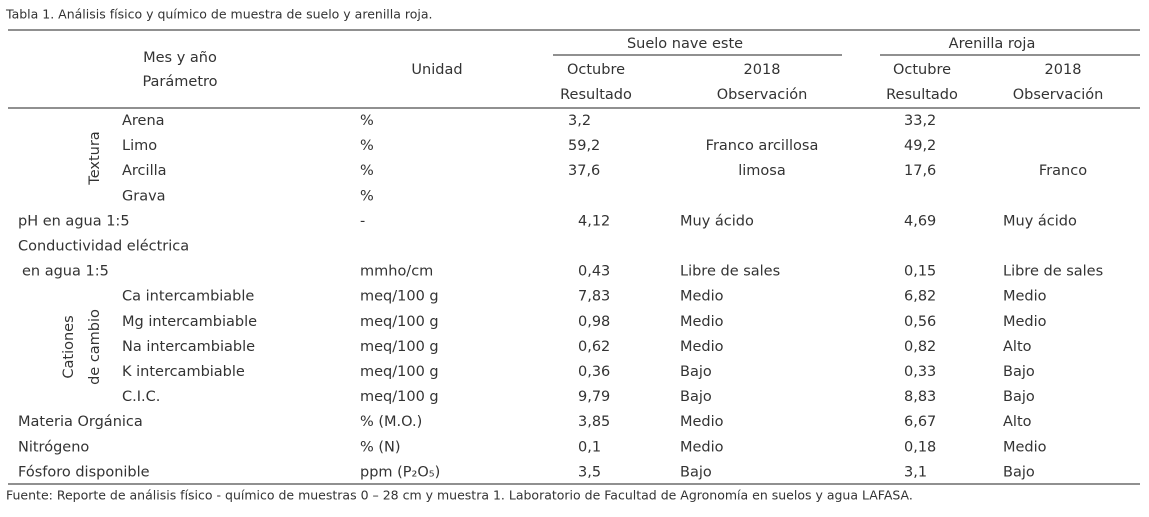 The height and width of the screenshot is (517, 1149). What do you see at coordinates (762, 146) in the screenshot?
I see `observation-cell: Franco arcillosa` at bounding box center [762, 146].